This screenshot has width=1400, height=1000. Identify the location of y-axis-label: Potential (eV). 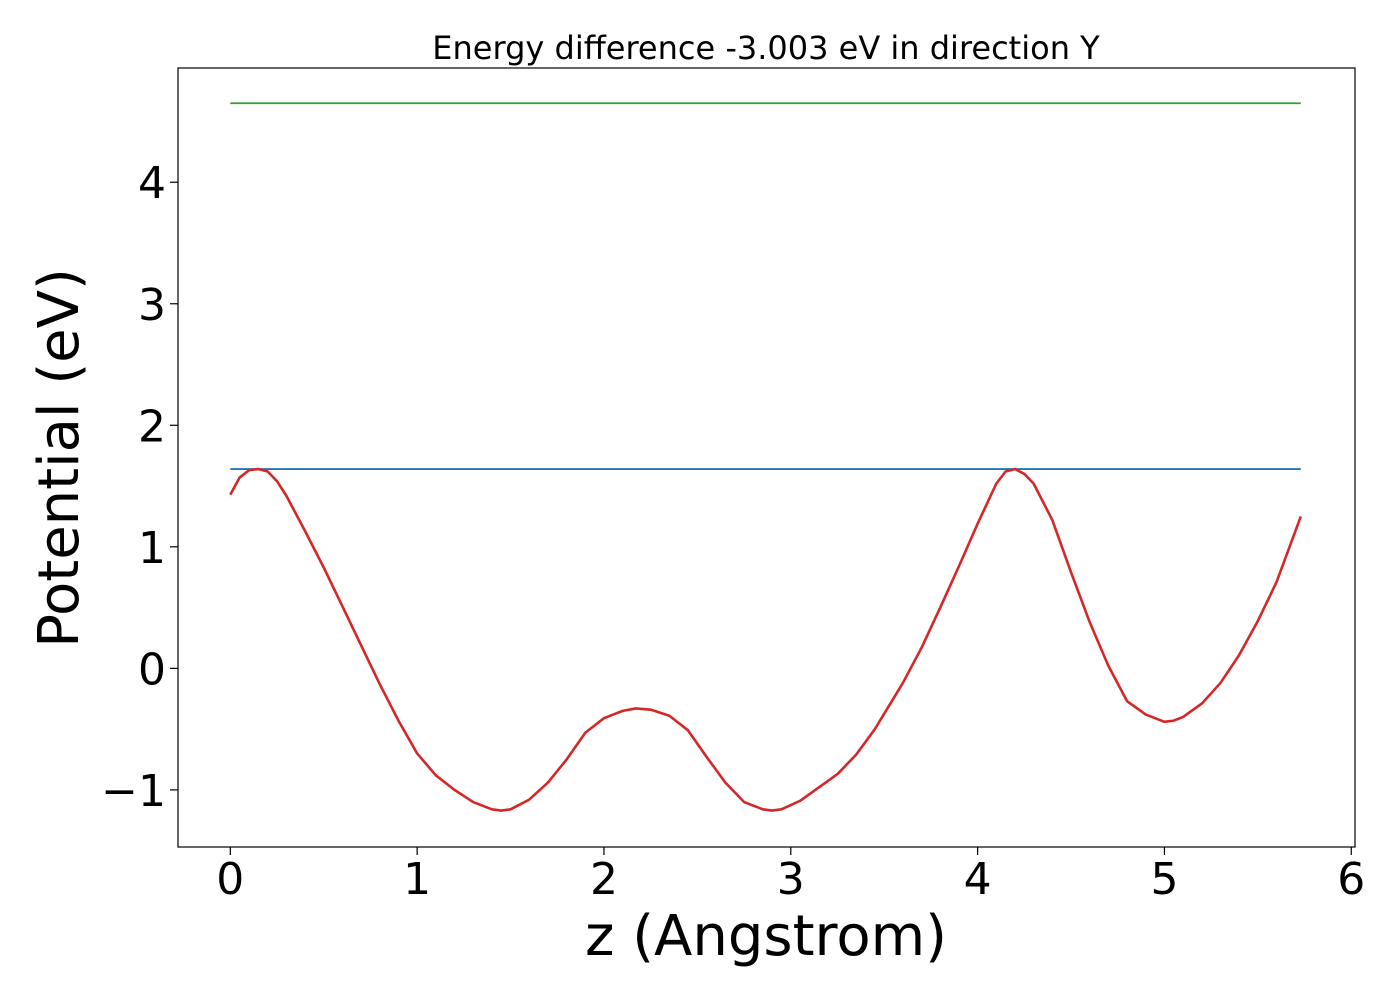
(59, 458).